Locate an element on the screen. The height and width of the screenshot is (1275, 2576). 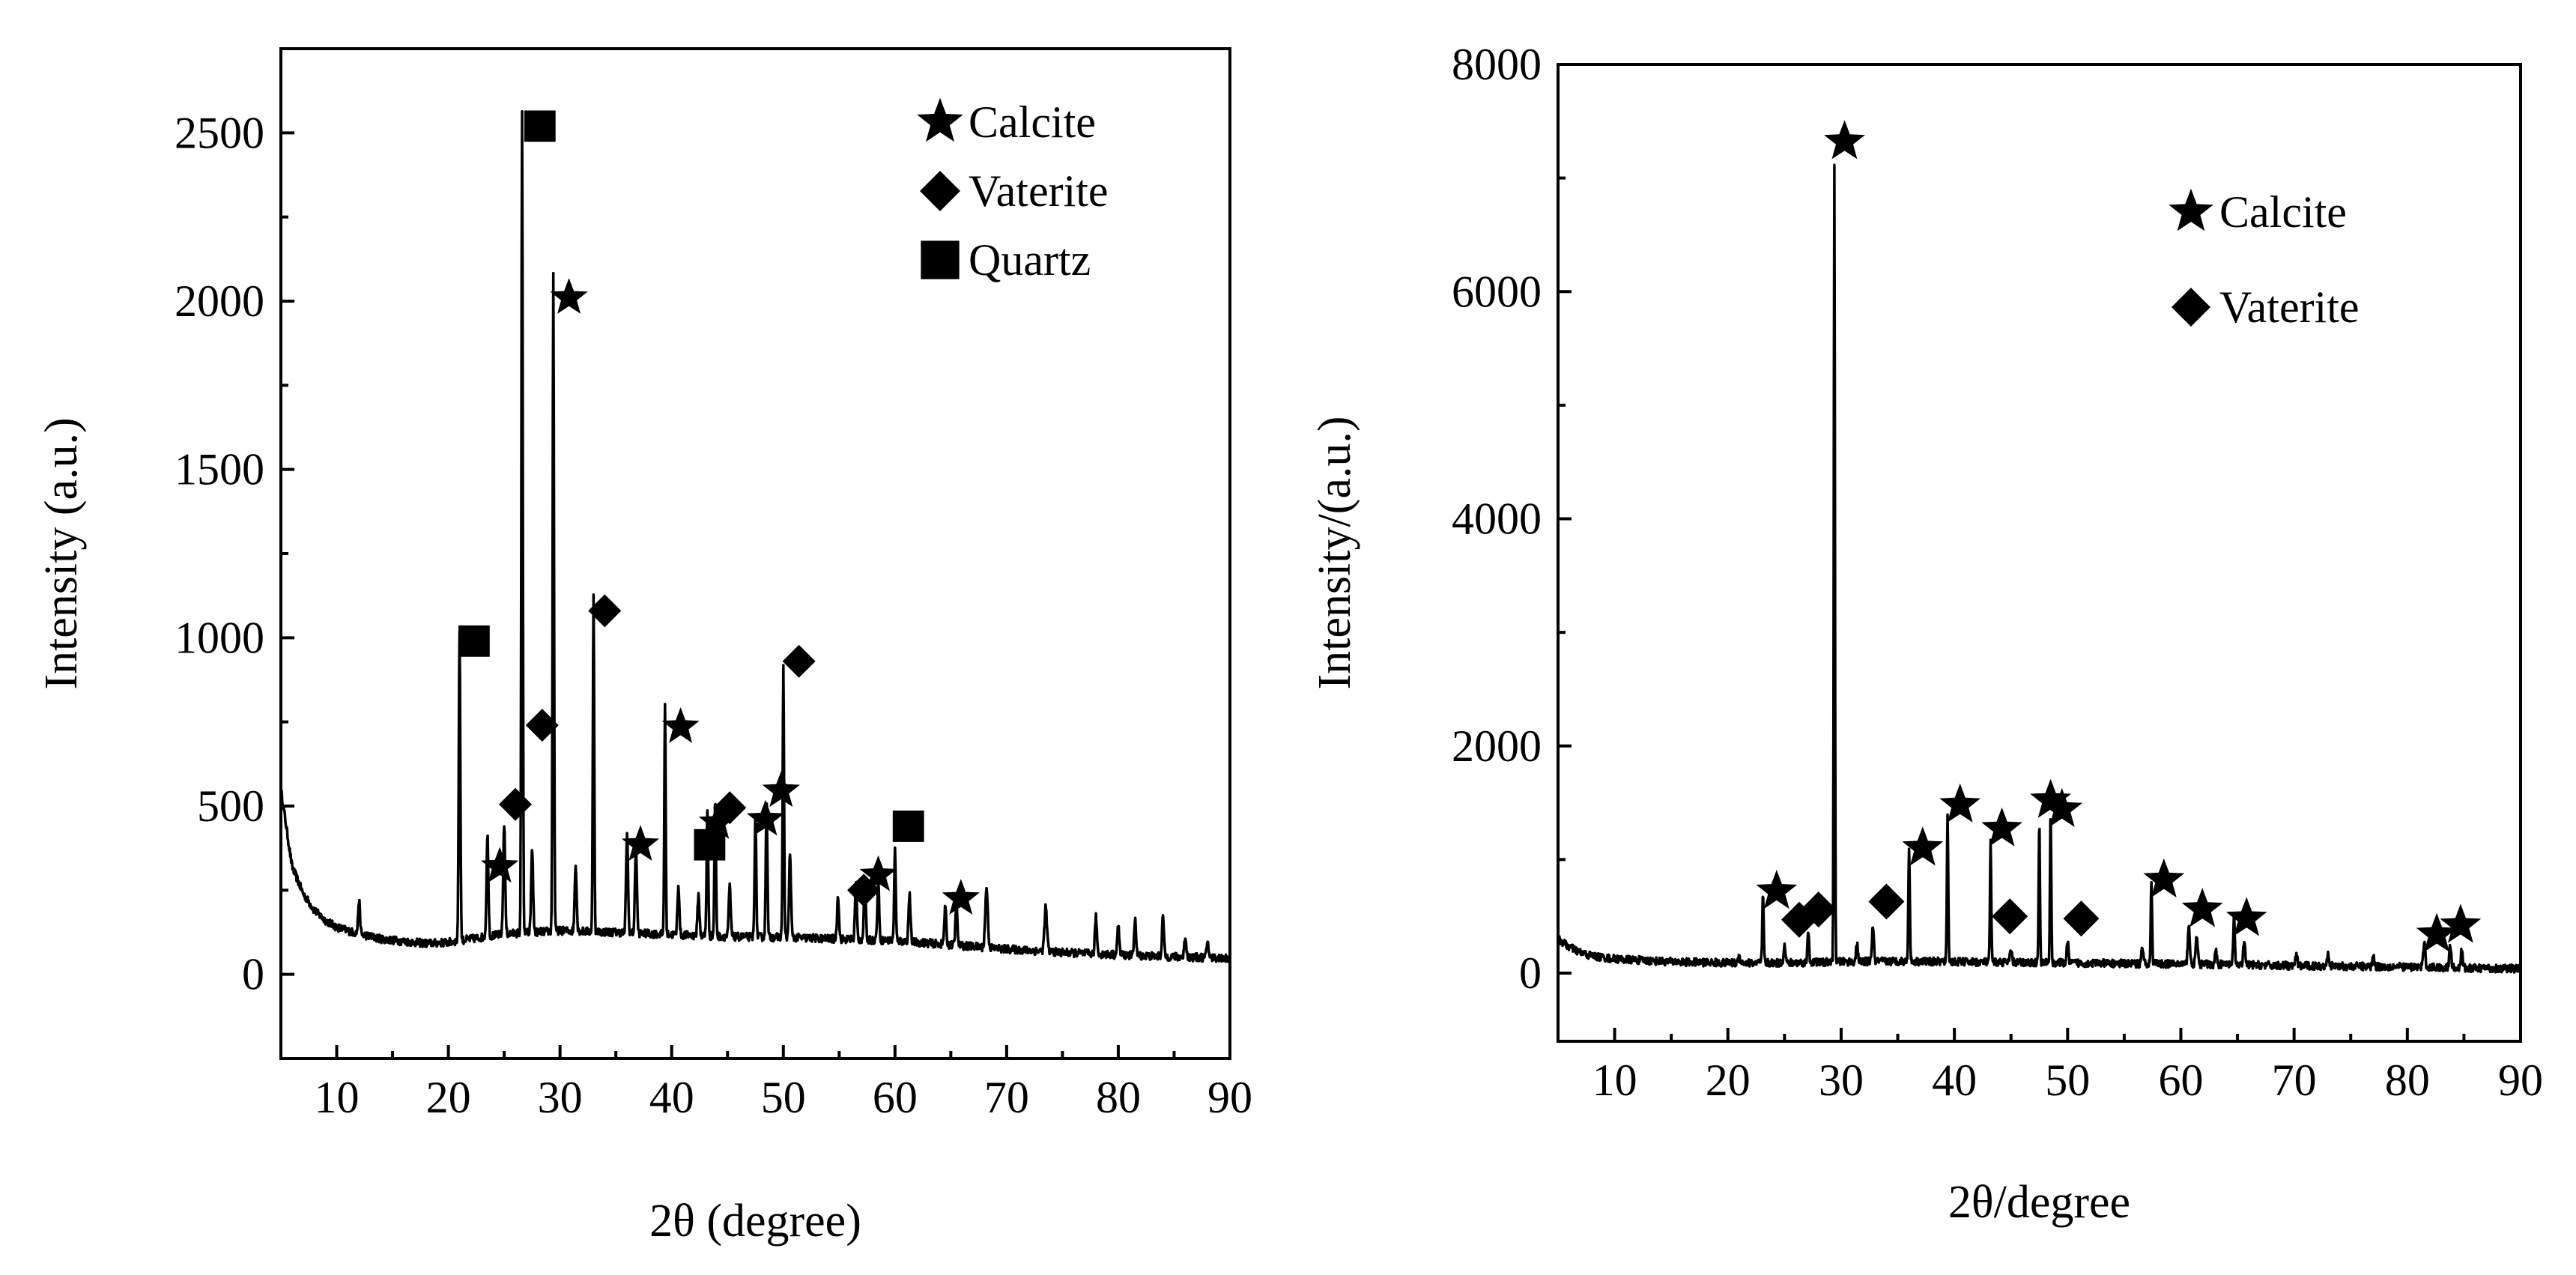
right-legend-label-calcite: Calcite is located at coordinates (2283, 212).